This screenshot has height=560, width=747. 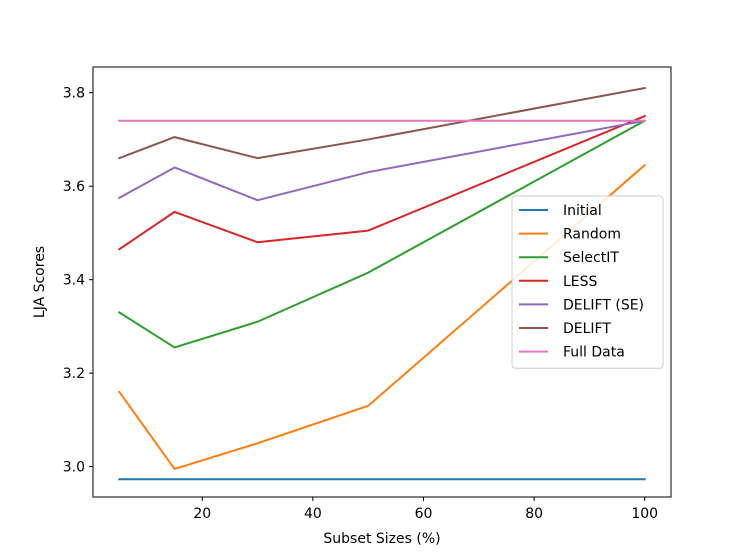 What do you see at coordinates (202, 514) in the screenshot?
I see `x-tick-label: 20` at bounding box center [202, 514].